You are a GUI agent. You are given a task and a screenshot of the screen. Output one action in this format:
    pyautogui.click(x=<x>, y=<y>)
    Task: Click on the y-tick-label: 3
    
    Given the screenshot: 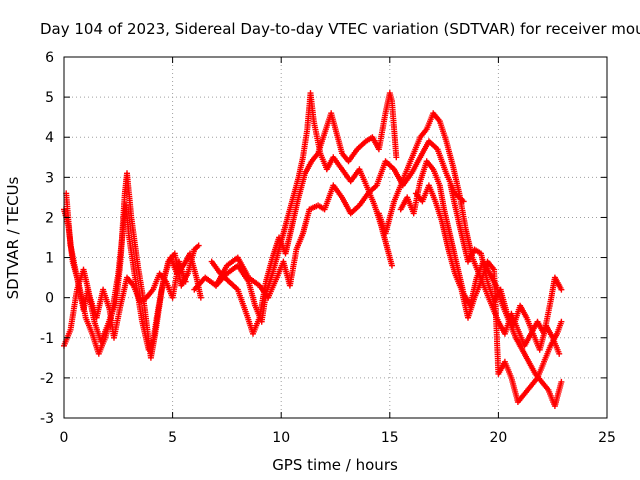 What is the action you would take?
    pyautogui.click(x=49, y=178)
    